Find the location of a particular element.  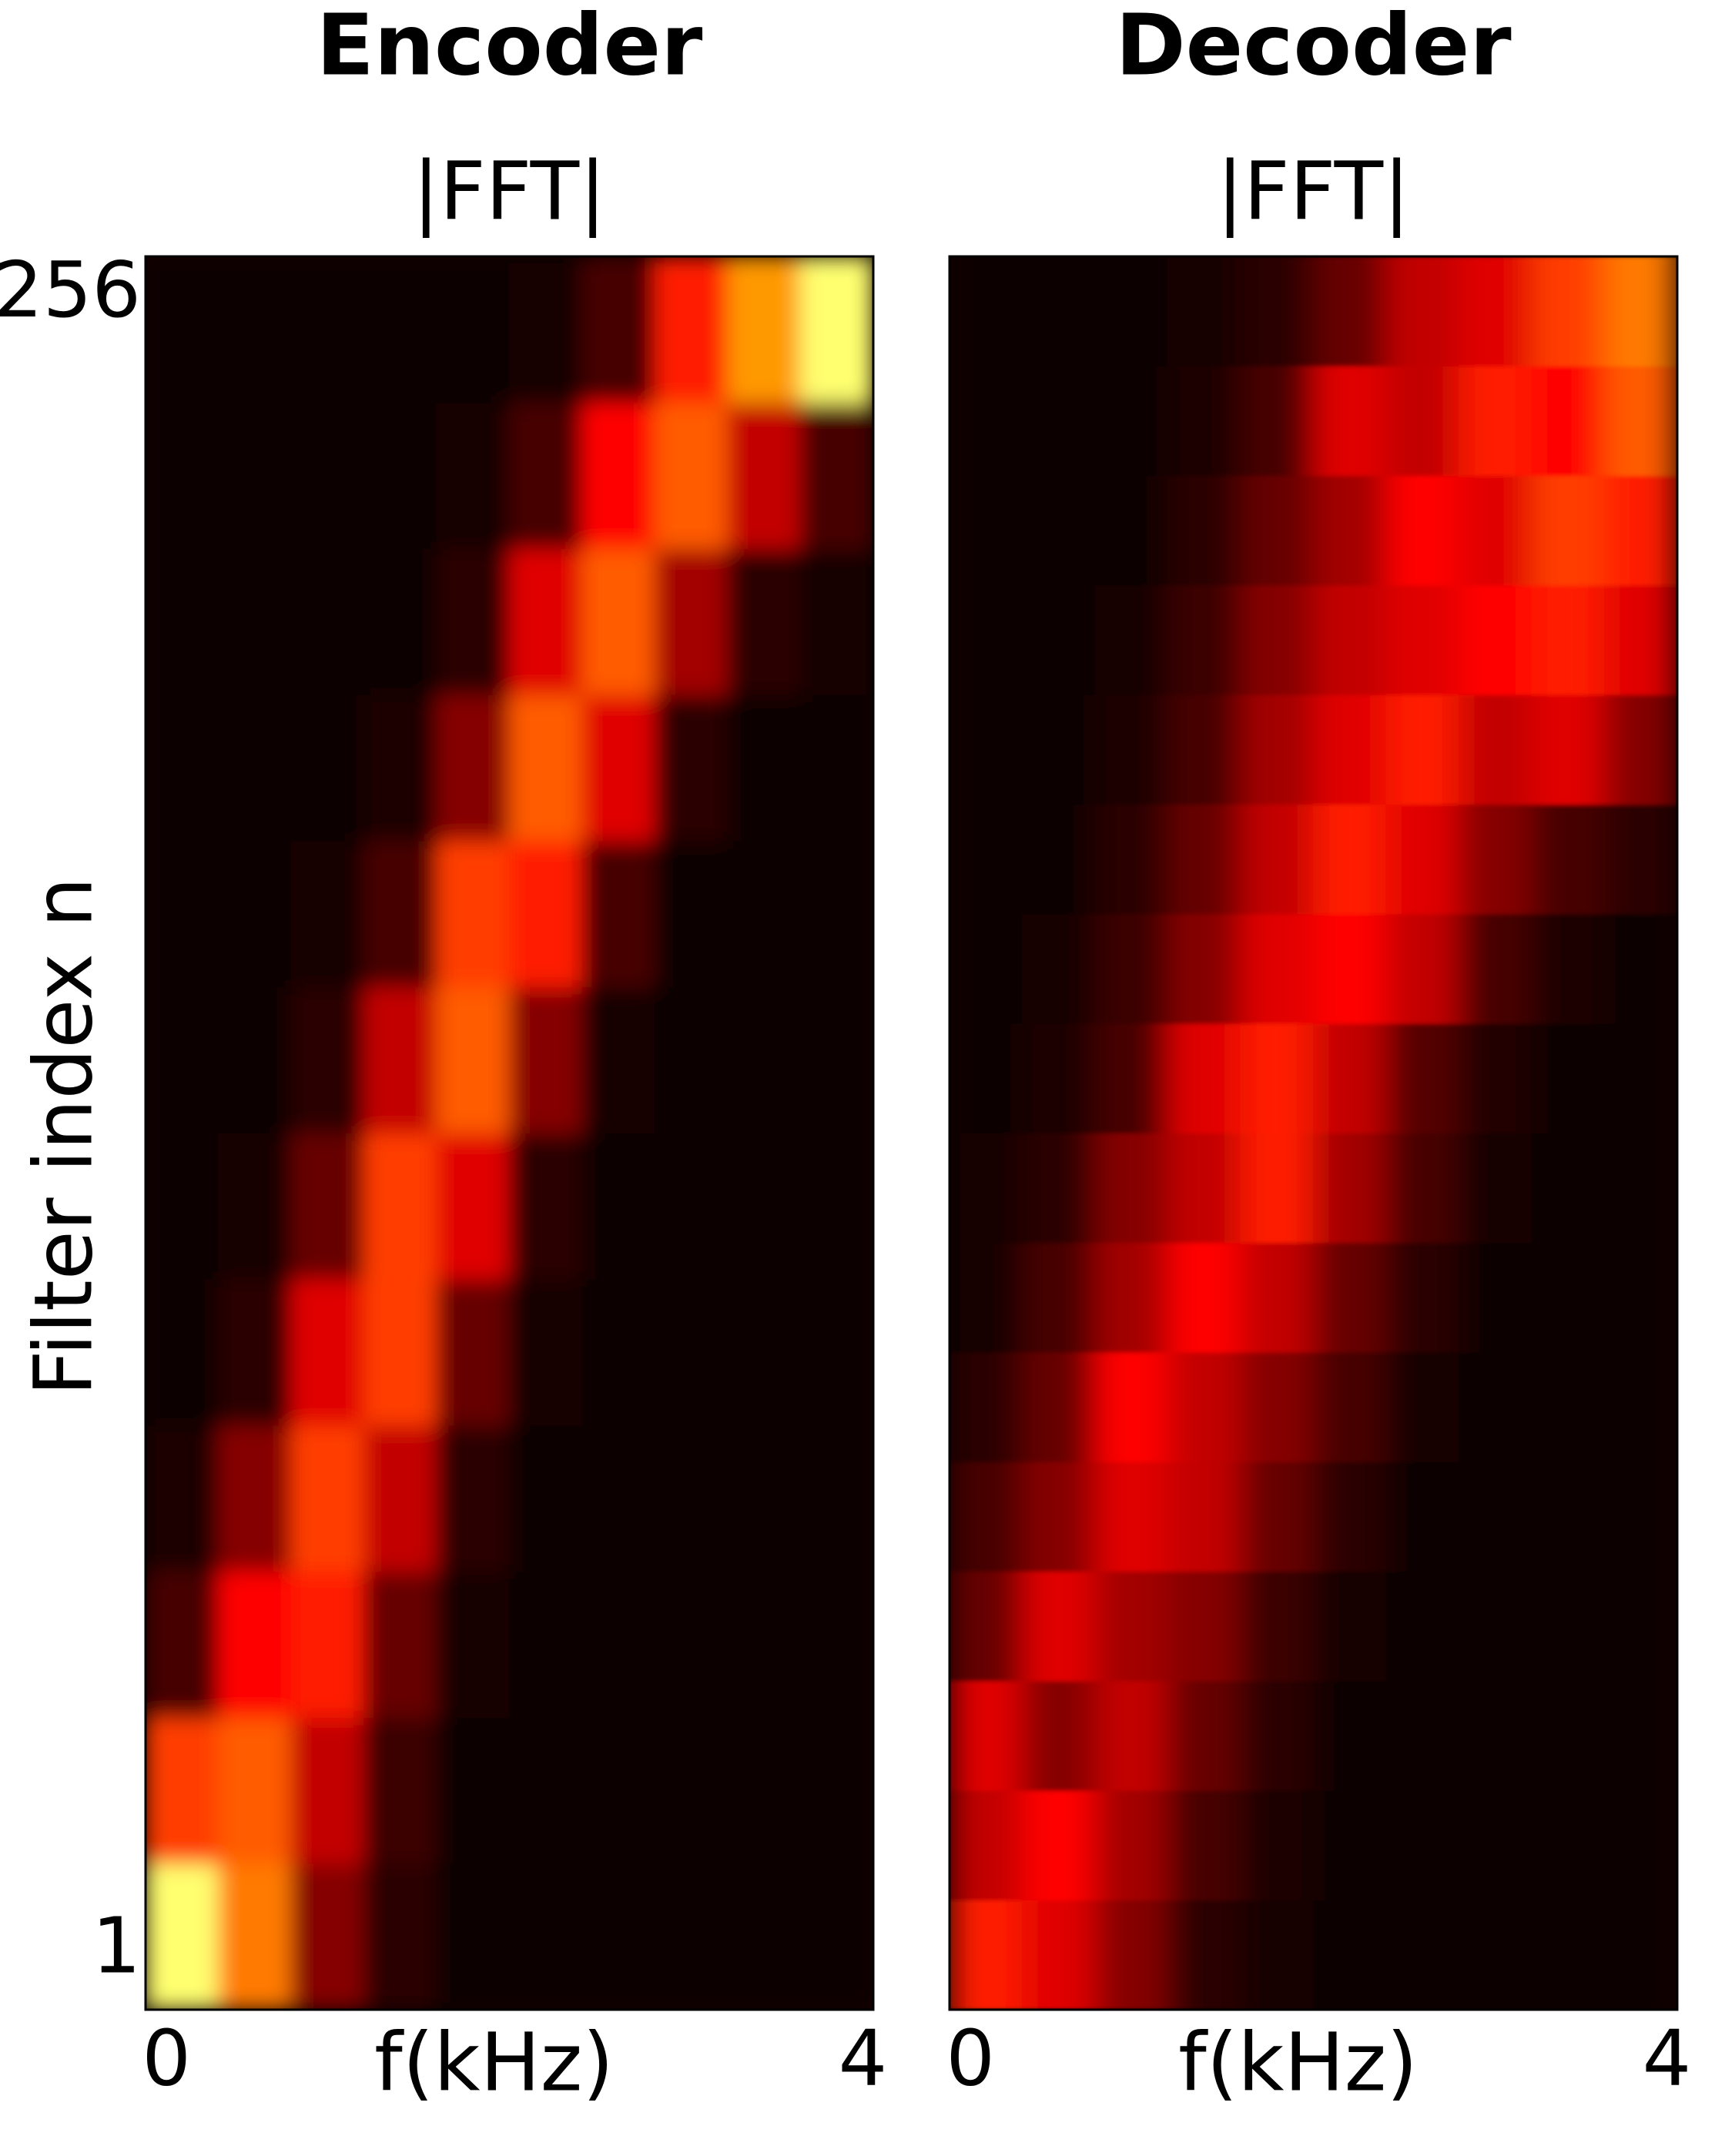

y-axis-label: Filter index n is located at coordinates (63, 1136).